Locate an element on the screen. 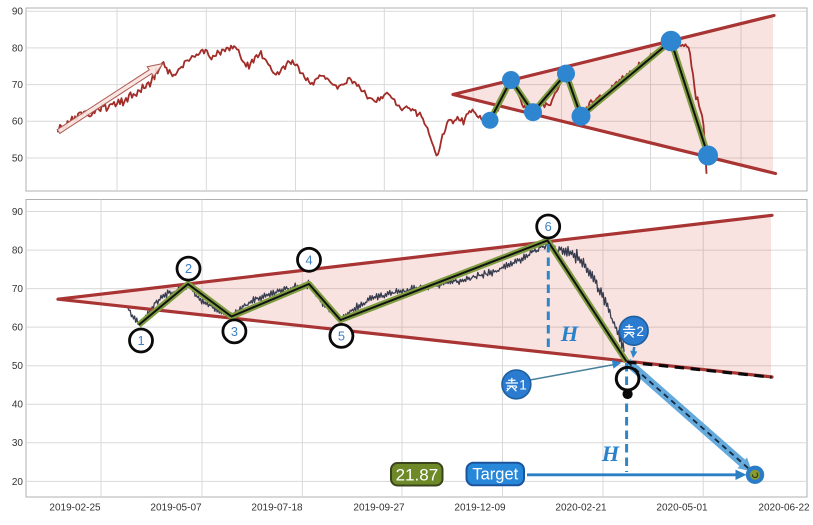  svg-text: Target is located at coordinates (495, 475).